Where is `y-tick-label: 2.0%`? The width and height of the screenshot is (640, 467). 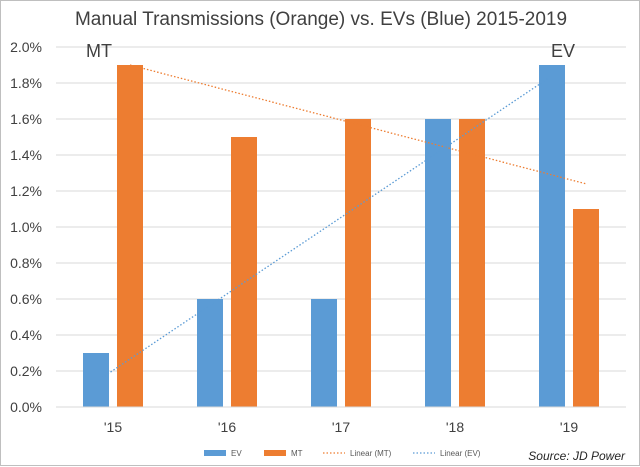
y-tick-label: 2.0% is located at coordinates (26, 47).